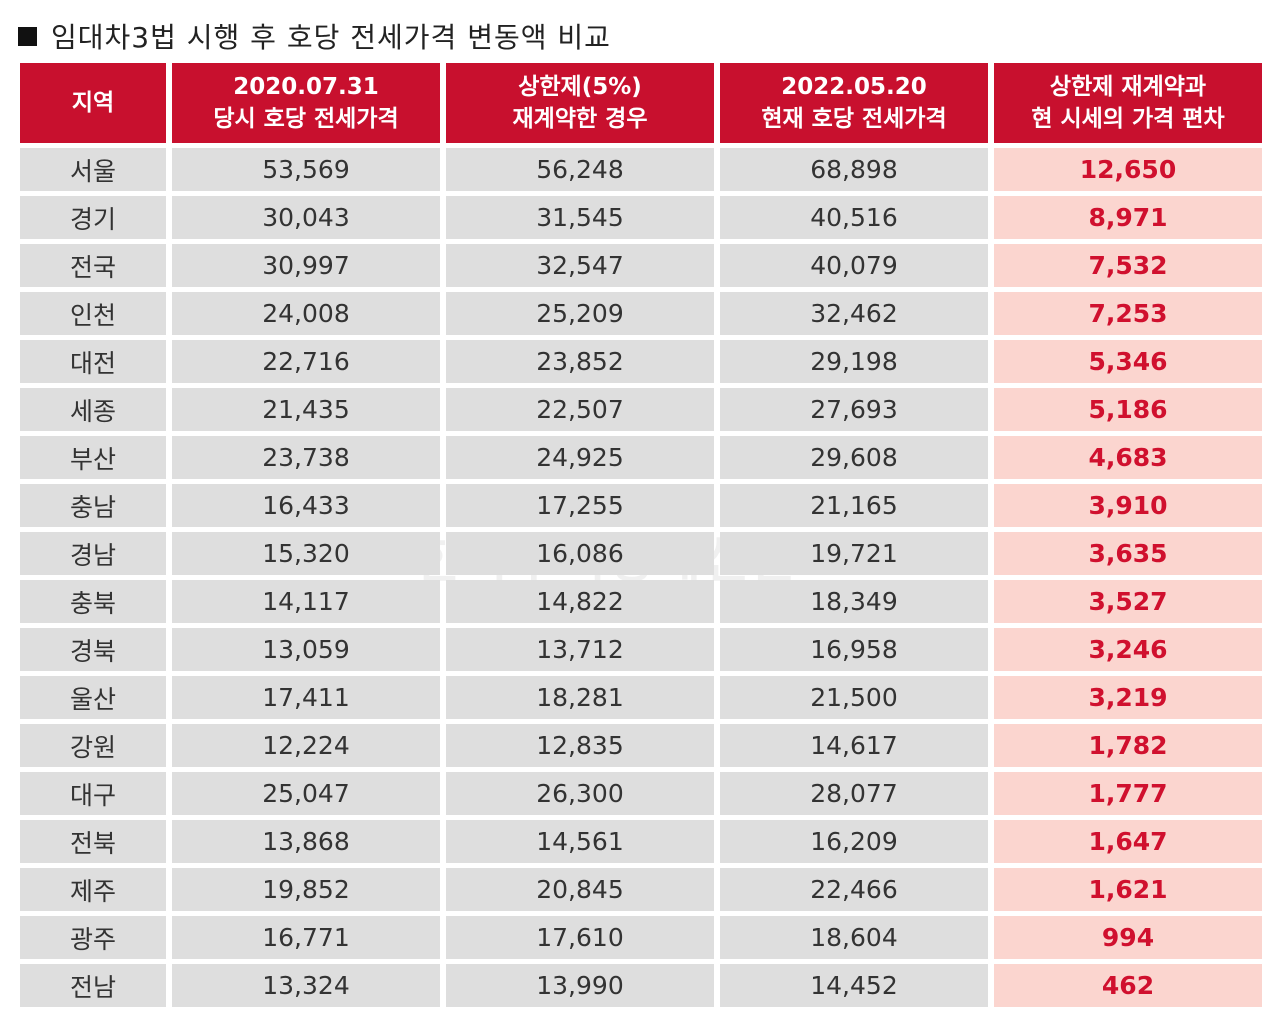 The width and height of the screenshot is (1288, 1034). I want to click on region-cell: 경남, so click(93, 553).